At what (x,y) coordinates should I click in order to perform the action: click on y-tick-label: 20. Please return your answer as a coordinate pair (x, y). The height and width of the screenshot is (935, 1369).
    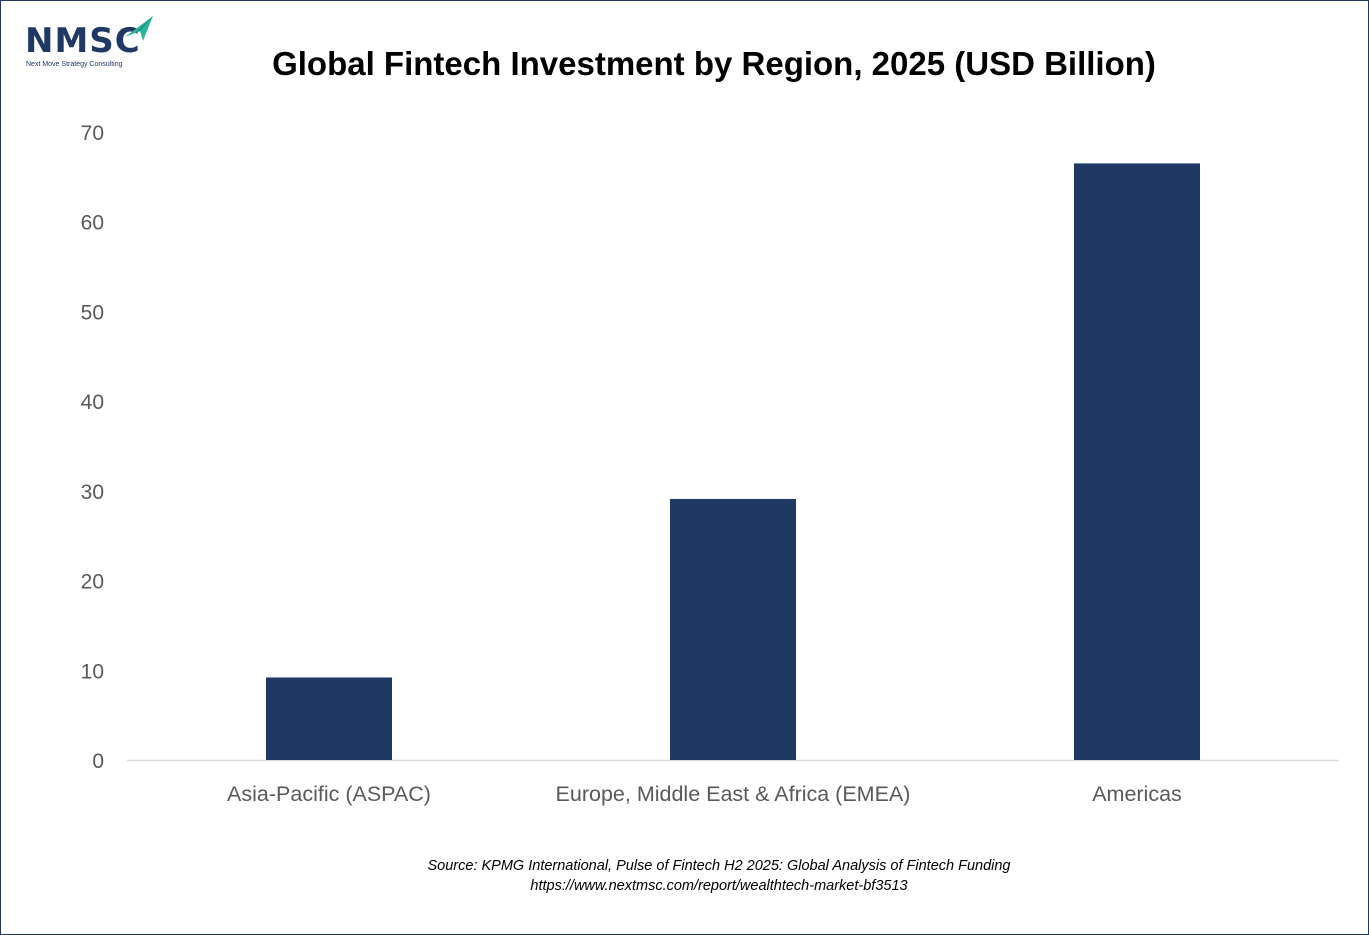
    Looking at the image, I should click on (92, 582).